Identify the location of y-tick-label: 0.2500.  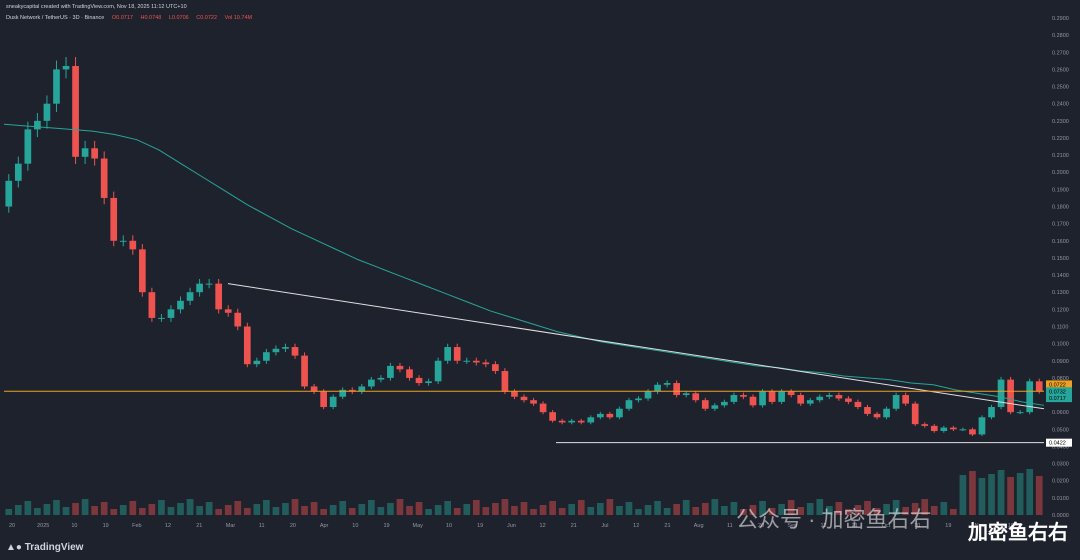
(1060, 88).